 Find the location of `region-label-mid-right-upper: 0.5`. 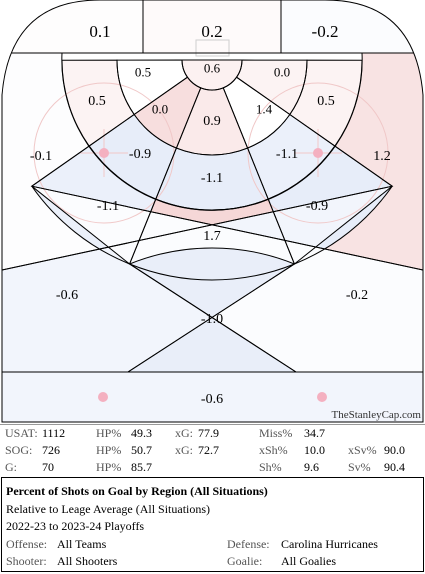

region-label-mid-right-upper: 0.5 is located at coordinates (326, 101).